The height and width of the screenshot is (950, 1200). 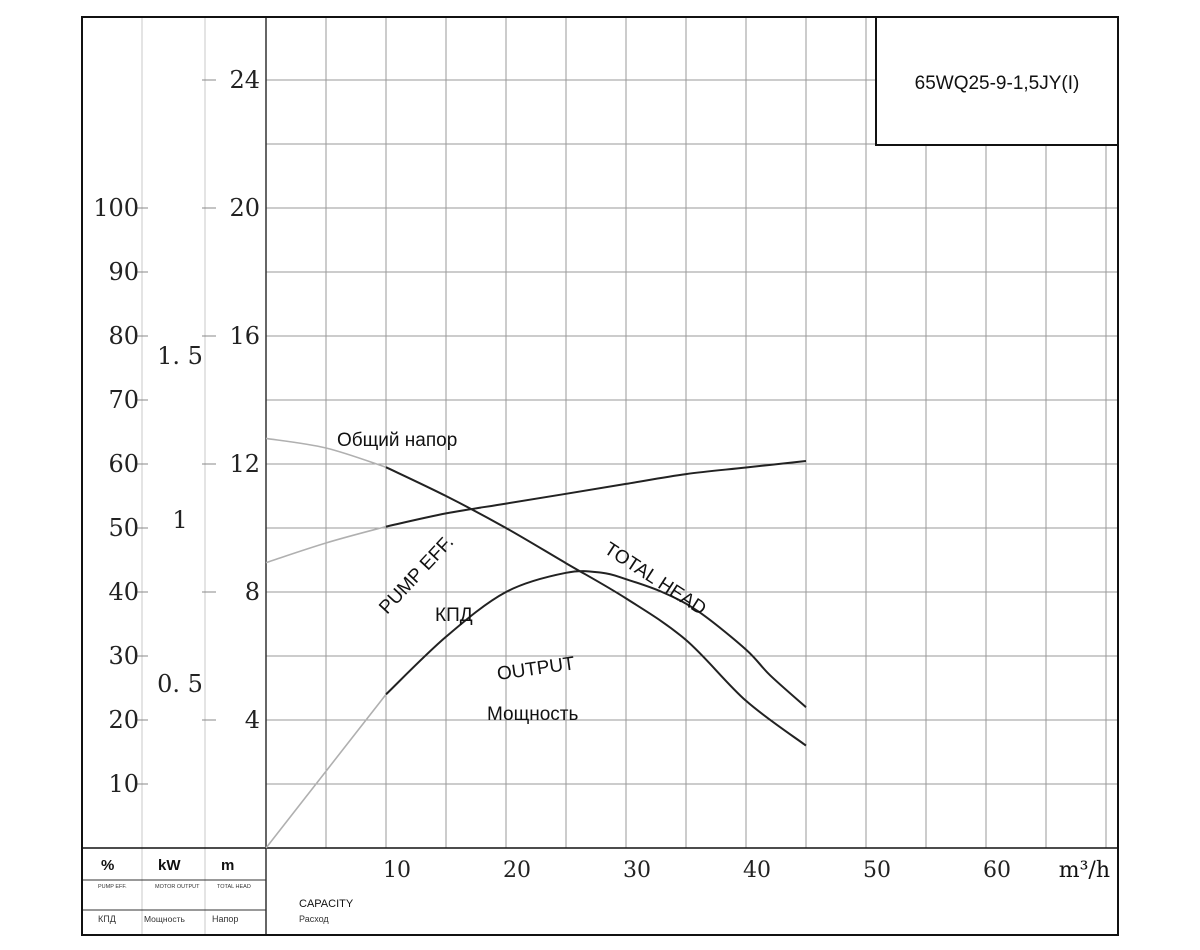 I want to click on model-label: 65WQ25-9-1,5JY(I), so click(x=997, y=83).